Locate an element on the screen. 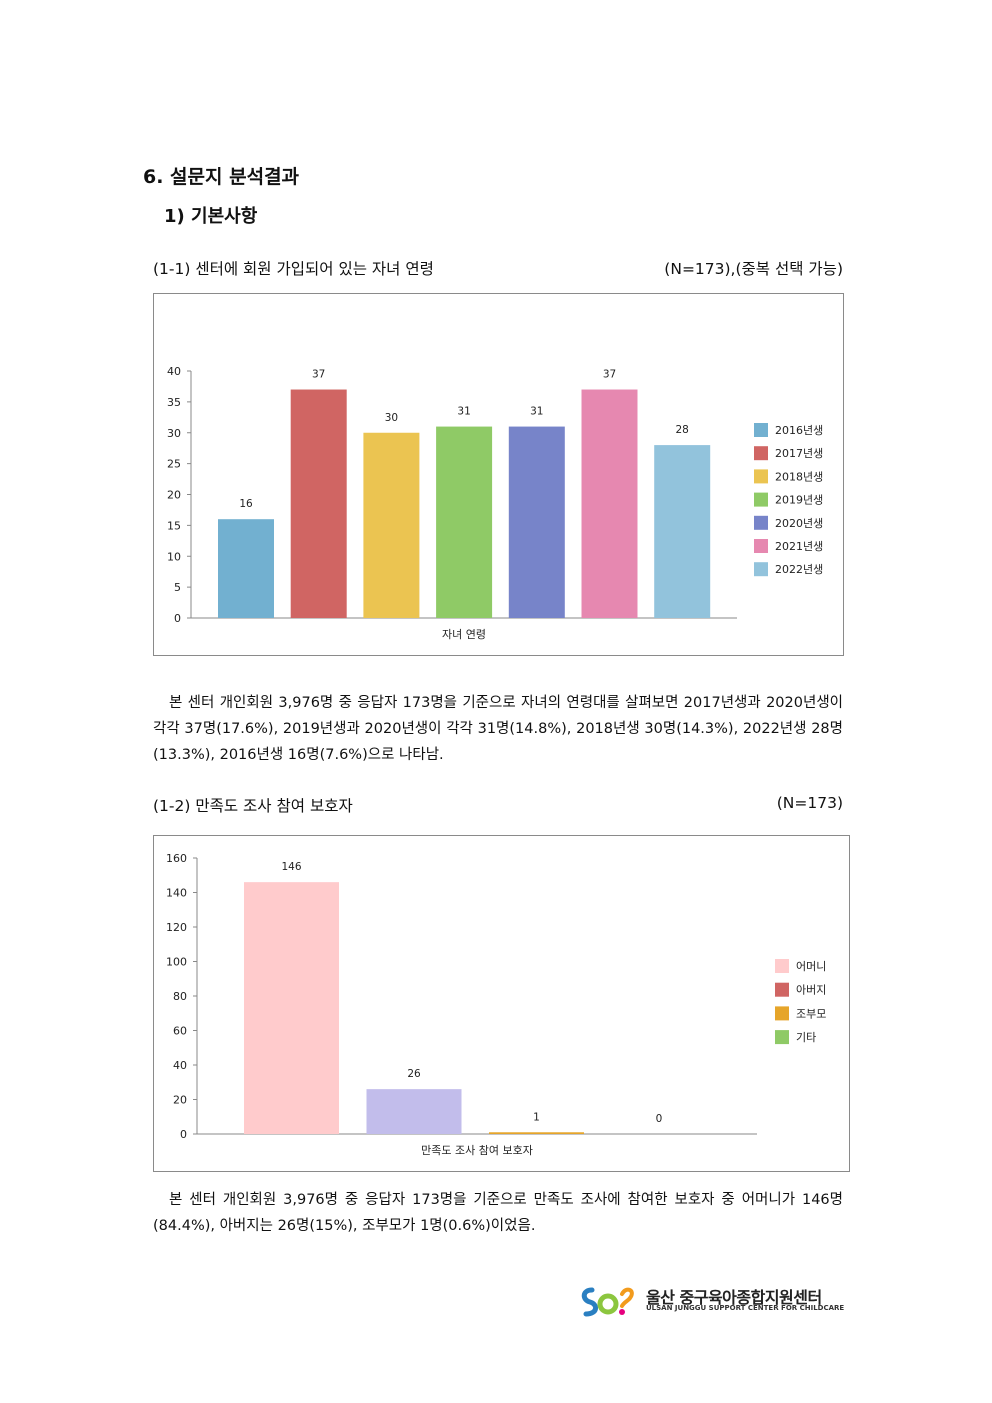  logo-emblem-icon is located at coordinates (607, 1302).